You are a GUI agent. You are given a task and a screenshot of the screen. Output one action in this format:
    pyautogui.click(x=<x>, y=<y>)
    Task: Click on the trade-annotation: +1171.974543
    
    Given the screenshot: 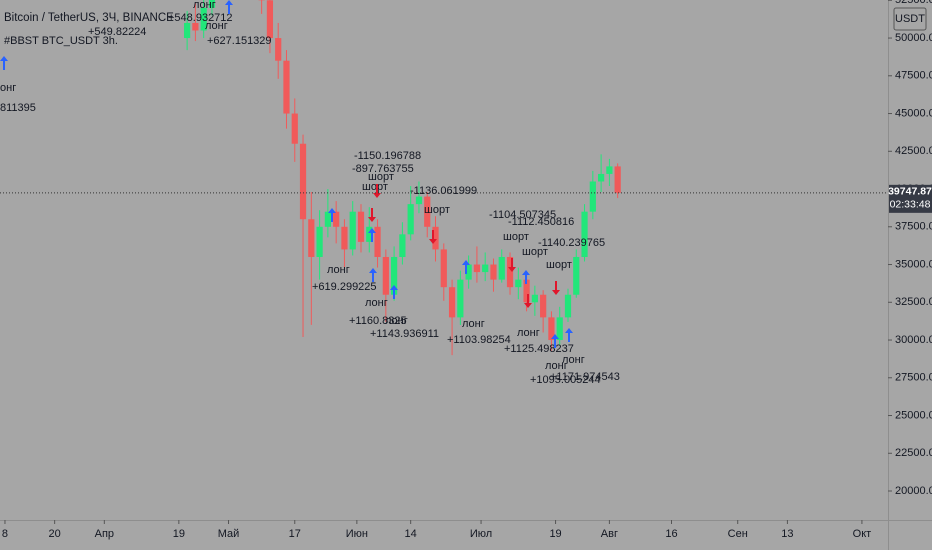 What is the action you would take?
    pyautogui.click(x=585, y=377)
    